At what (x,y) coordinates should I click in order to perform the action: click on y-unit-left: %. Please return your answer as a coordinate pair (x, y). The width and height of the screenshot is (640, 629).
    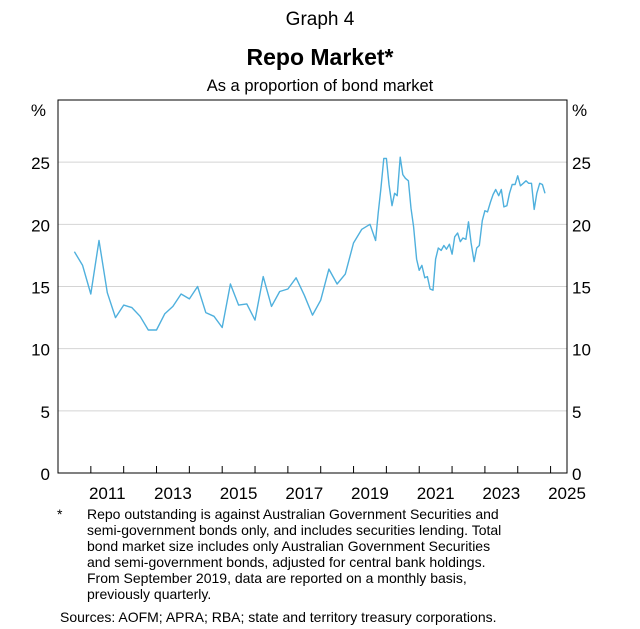
    Looking at the image, I should click on (38, 110).